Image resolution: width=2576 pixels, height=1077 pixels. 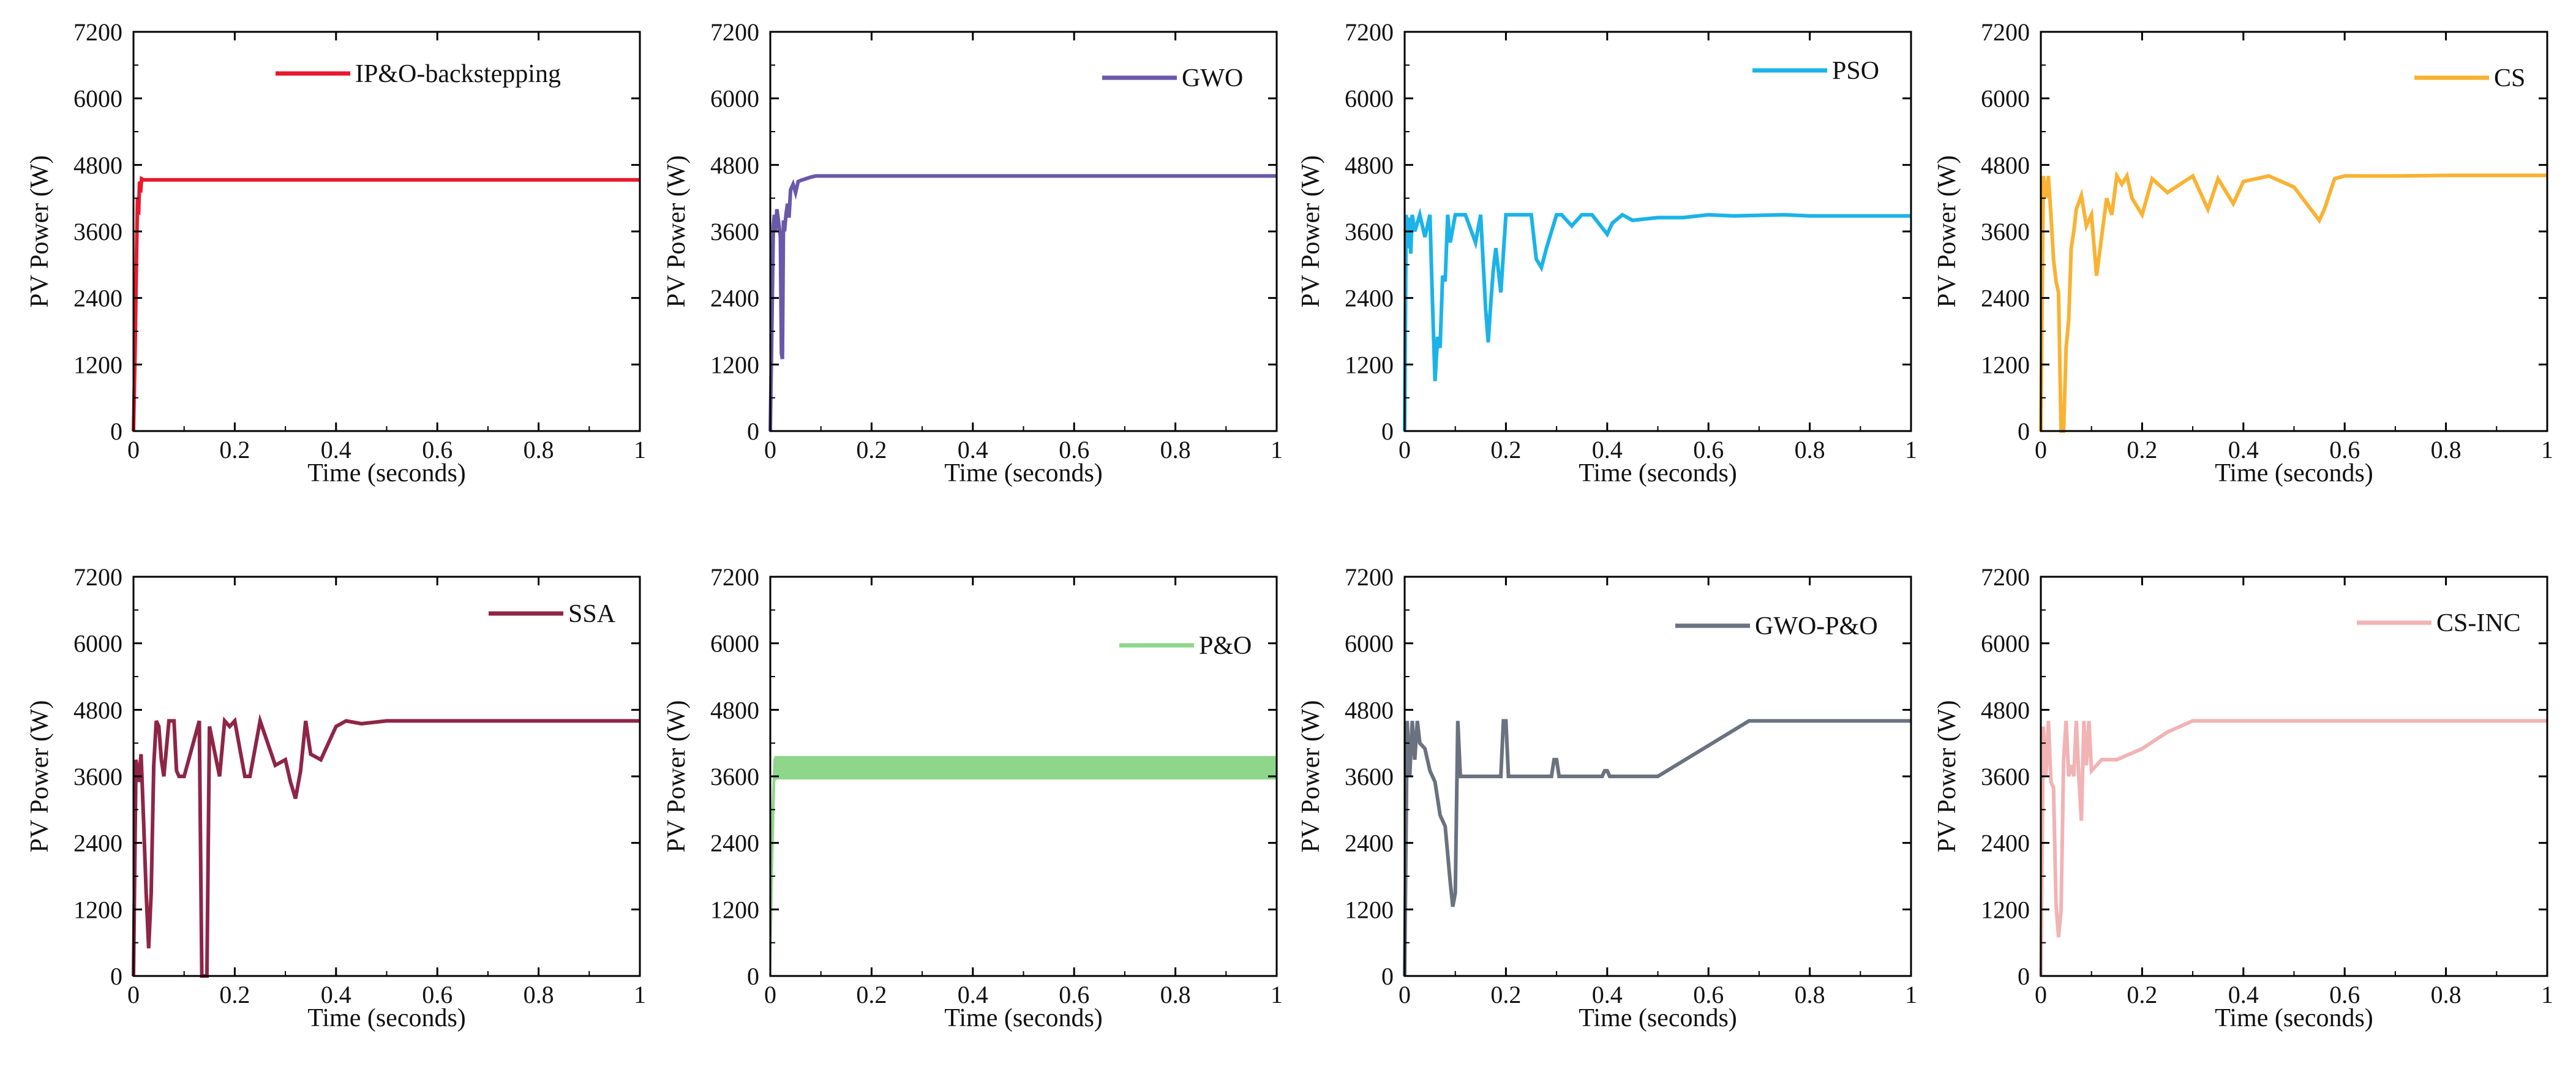 What do you see at coordinates (1185, 646) in the screenshot?
I see `legend: P&O` at bounding box center [1185, 646].